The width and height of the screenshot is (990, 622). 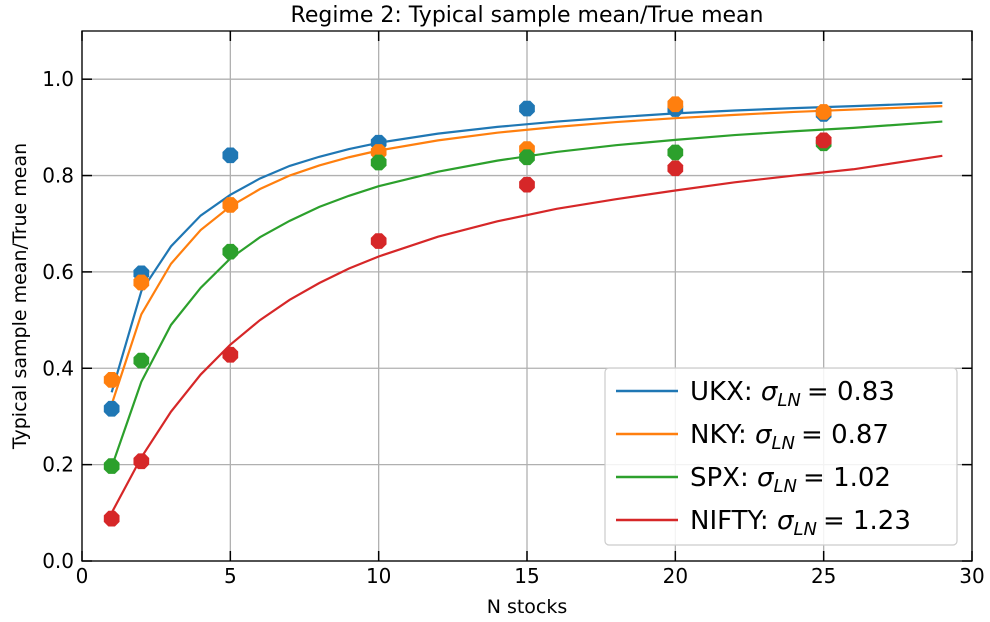 I want to click on legend-sigma-value: = 1.23, so click(x=867, y=521).